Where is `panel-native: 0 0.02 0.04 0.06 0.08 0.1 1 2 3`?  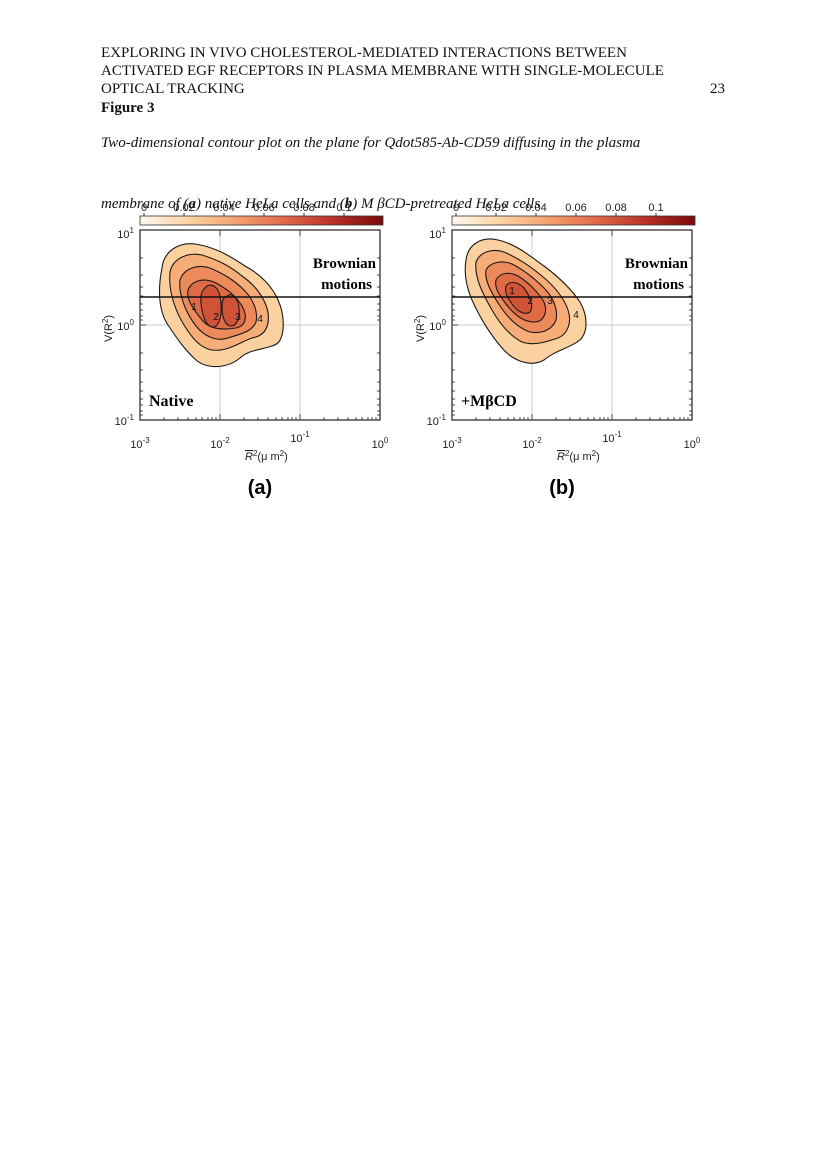
panel-native: 0 0.02 0.04 0.06 0.08 0.1 1 2 3 is located at coordinates (260, 352).